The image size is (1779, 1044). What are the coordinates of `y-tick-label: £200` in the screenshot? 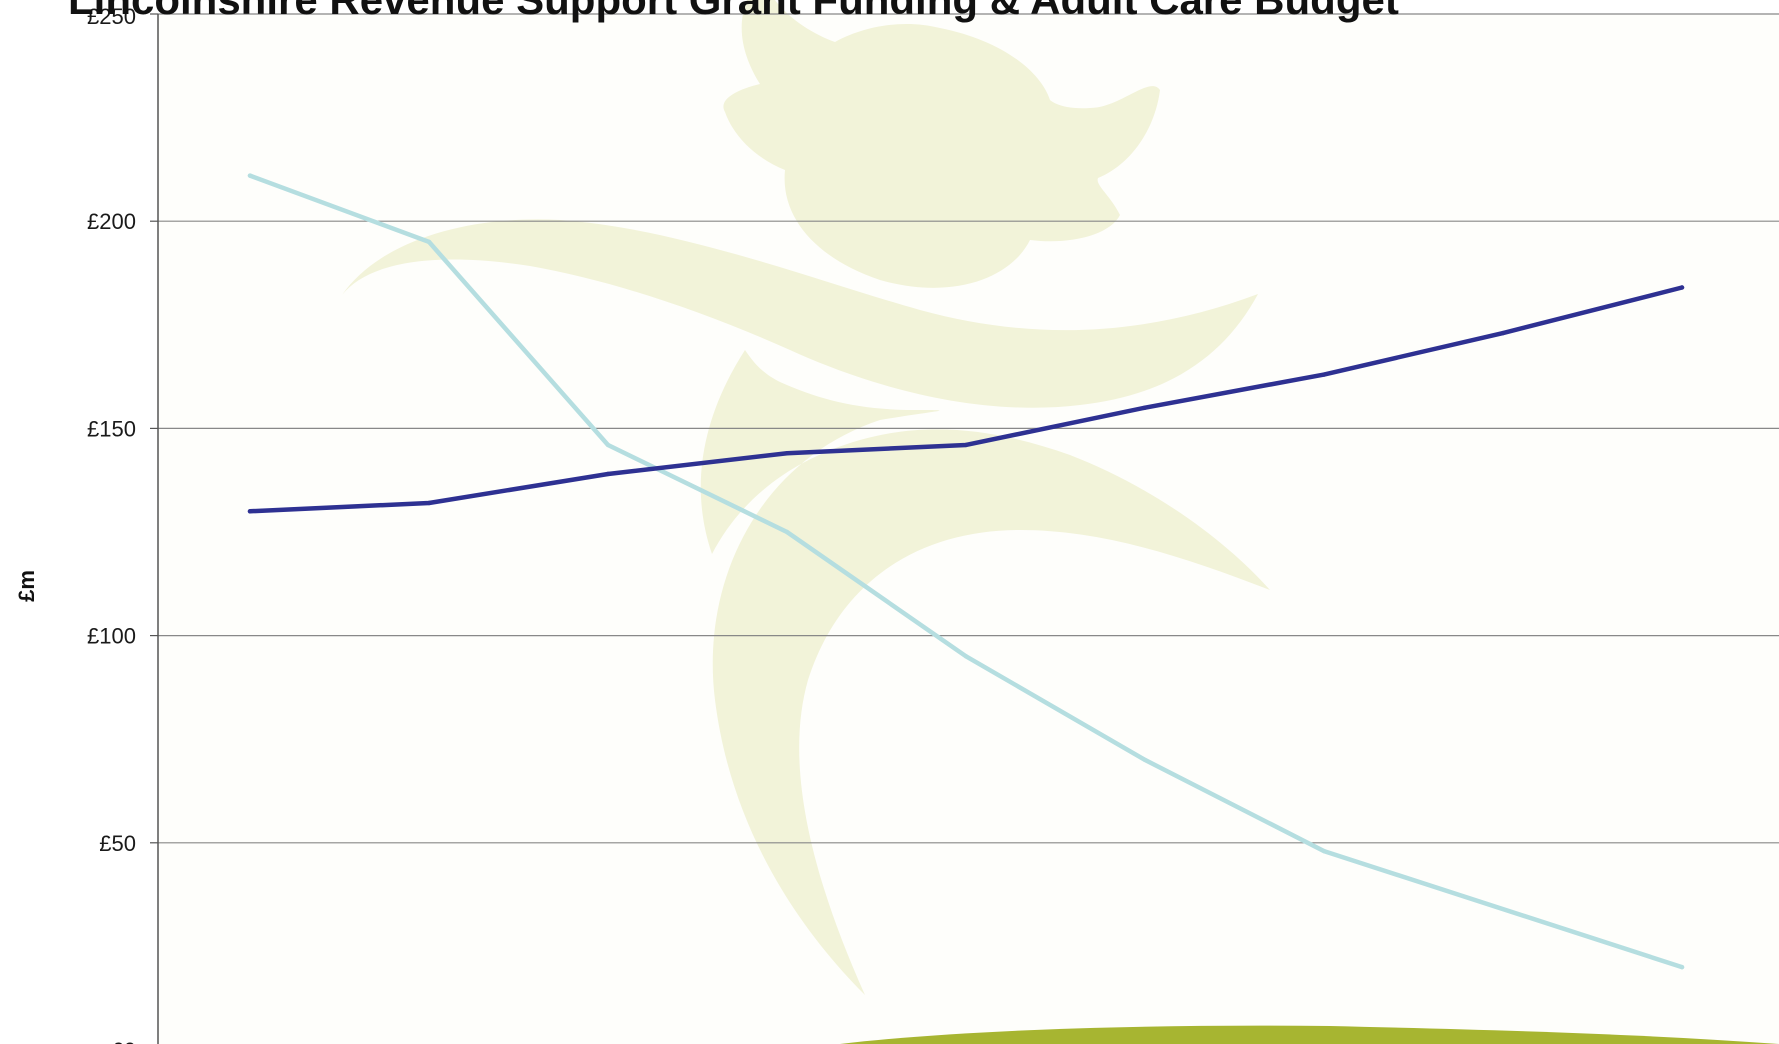 It's located at (111, 221).